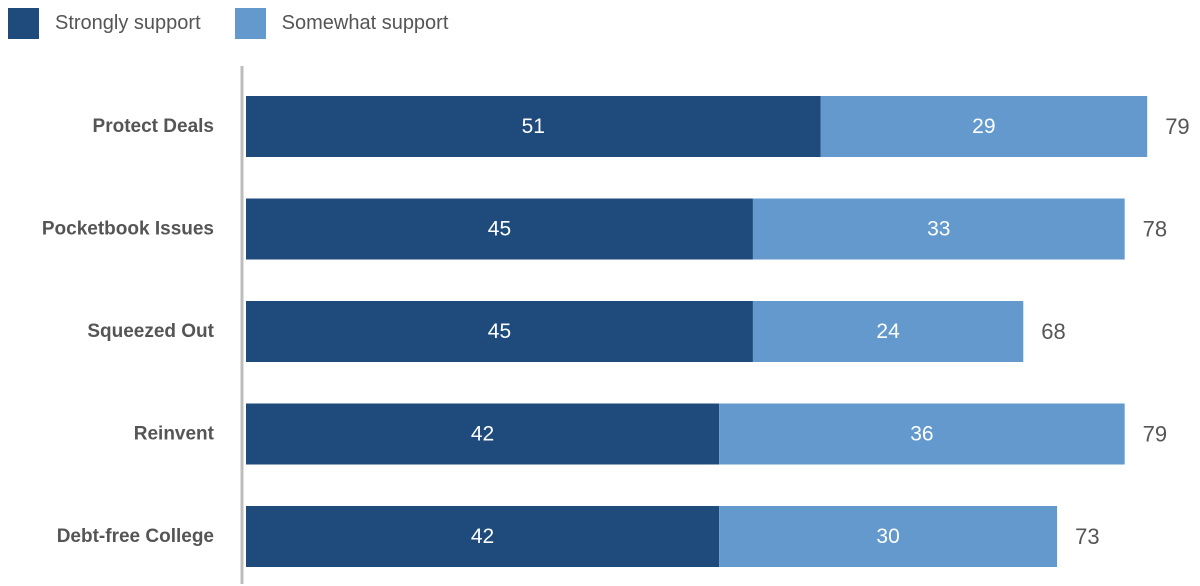 The width and height of the screenshot is (1200, 586). What do you see at coordinates (365, 22) in the screenshot?
I see `legend-label-somewhat-support: Somewhat support` at bounding box center [365, 22].